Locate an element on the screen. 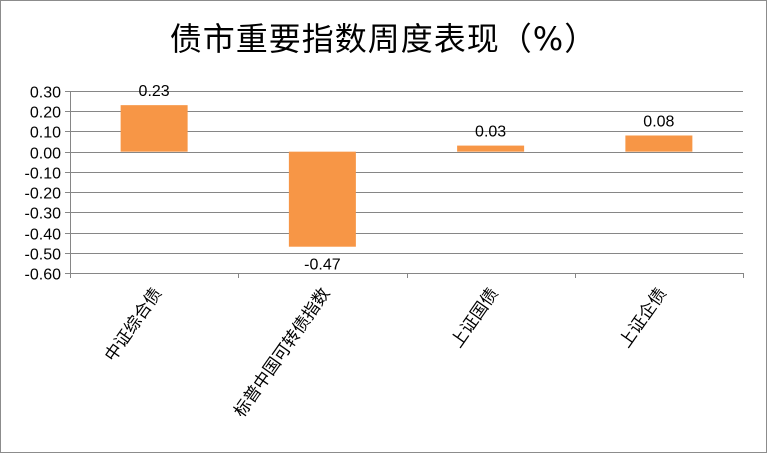 This screenshot has width=767, height=453. category-label: 上证国债 is located at coordinates (474, 317).